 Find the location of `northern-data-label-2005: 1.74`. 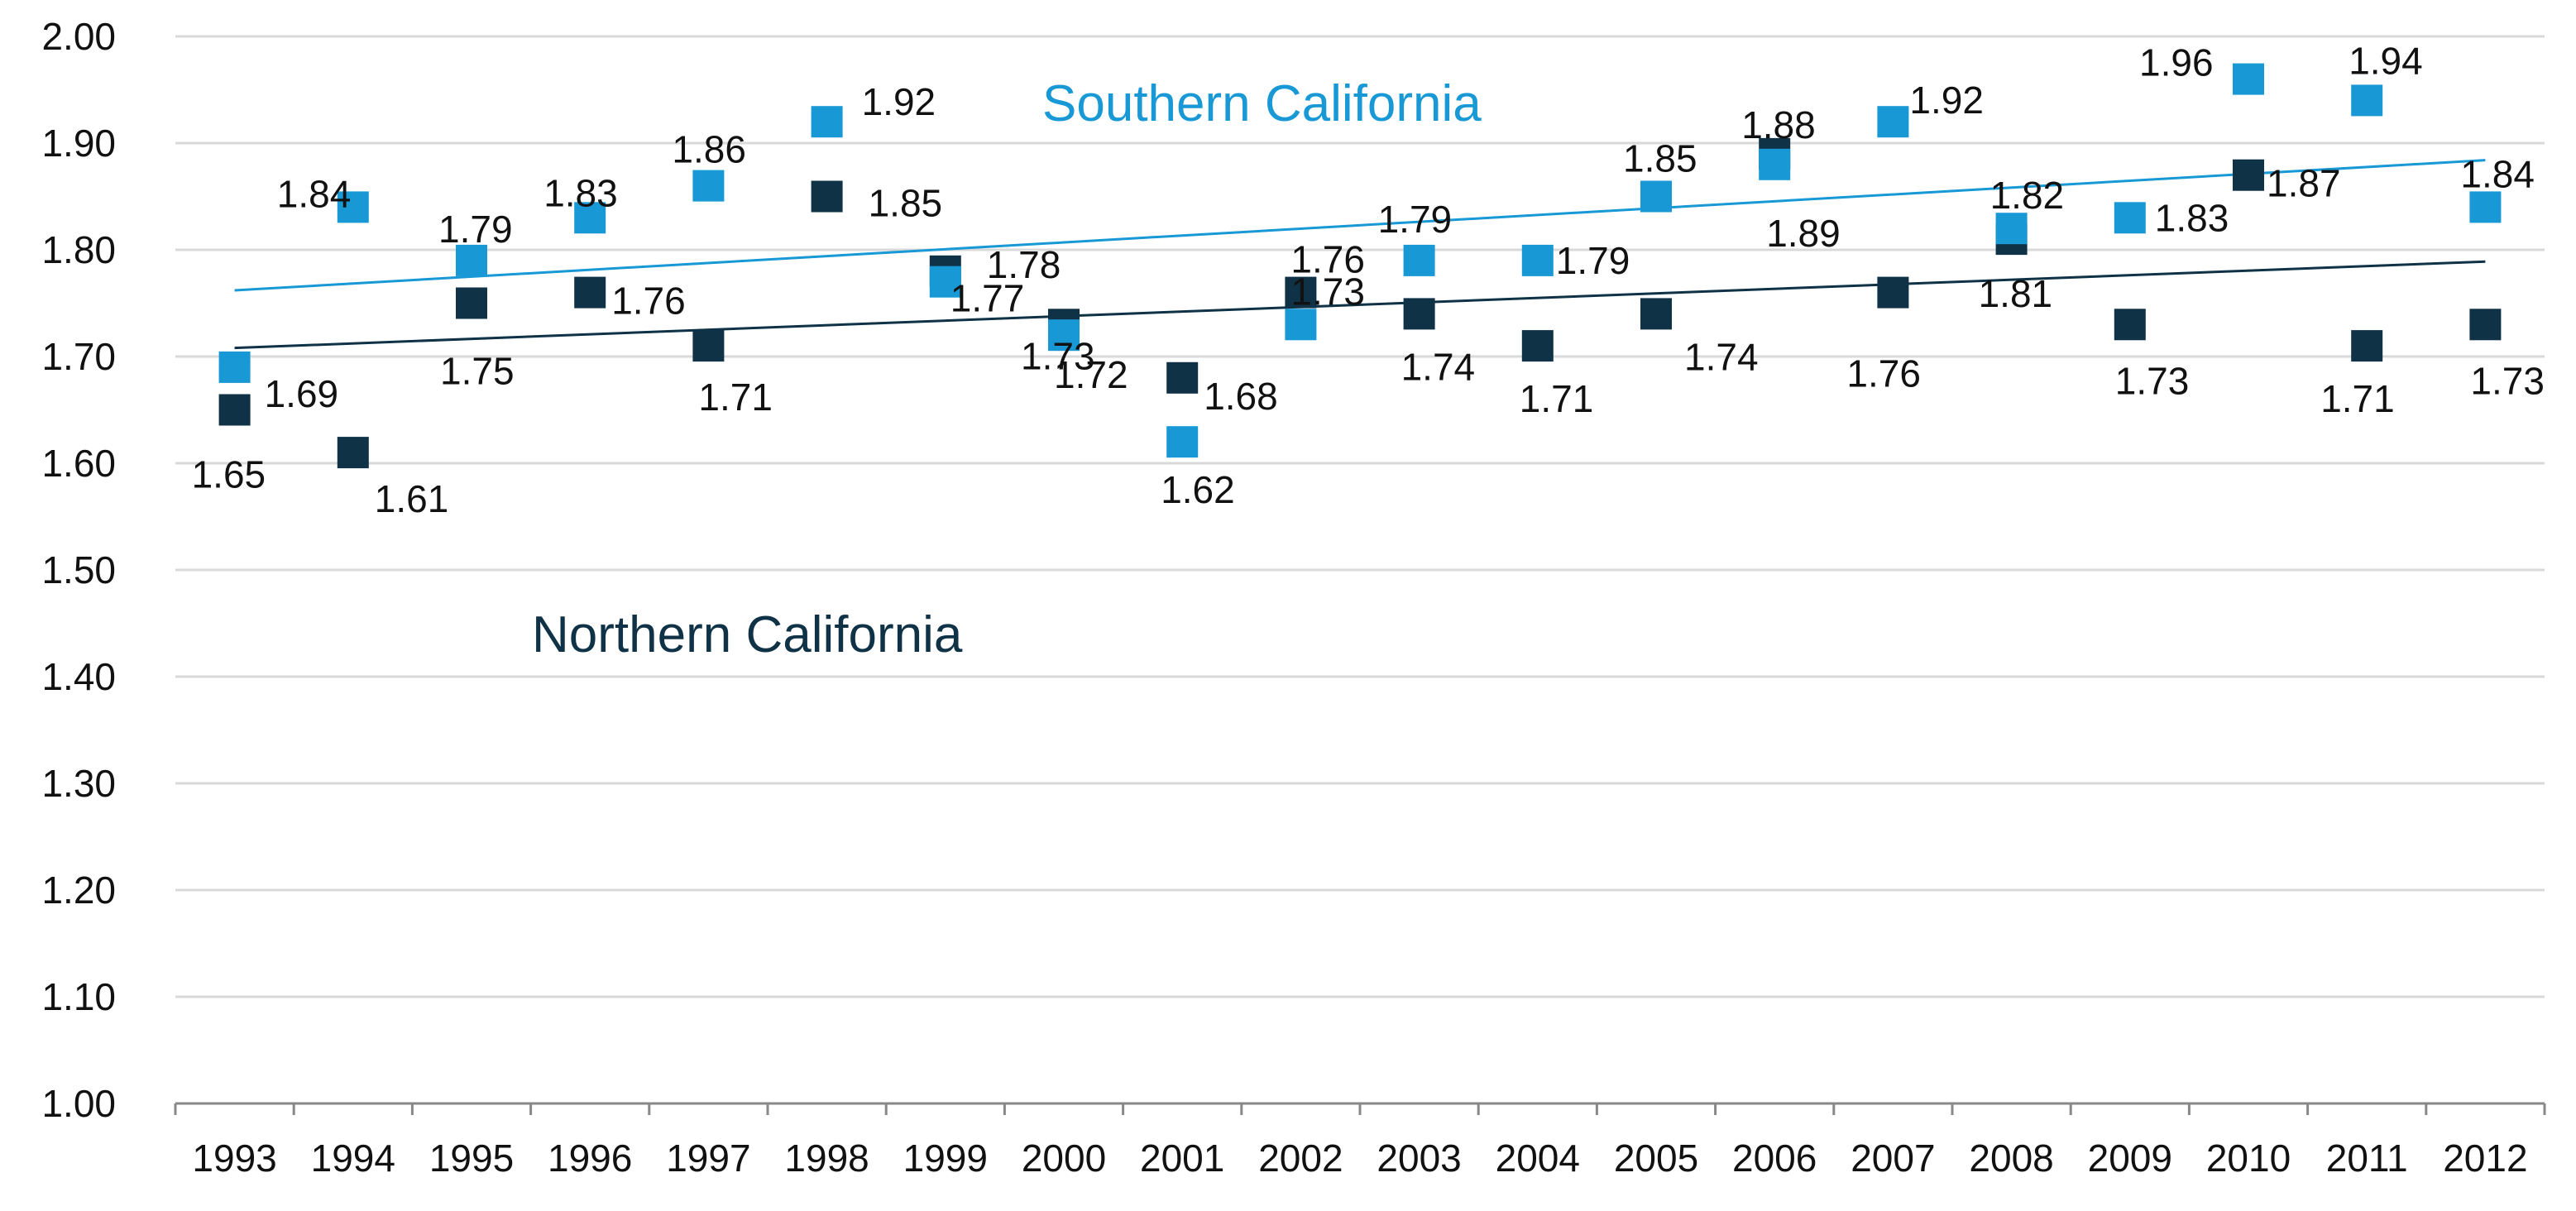

northern-data-label-2005: 1.74 is located at coordinates (1721, 356).